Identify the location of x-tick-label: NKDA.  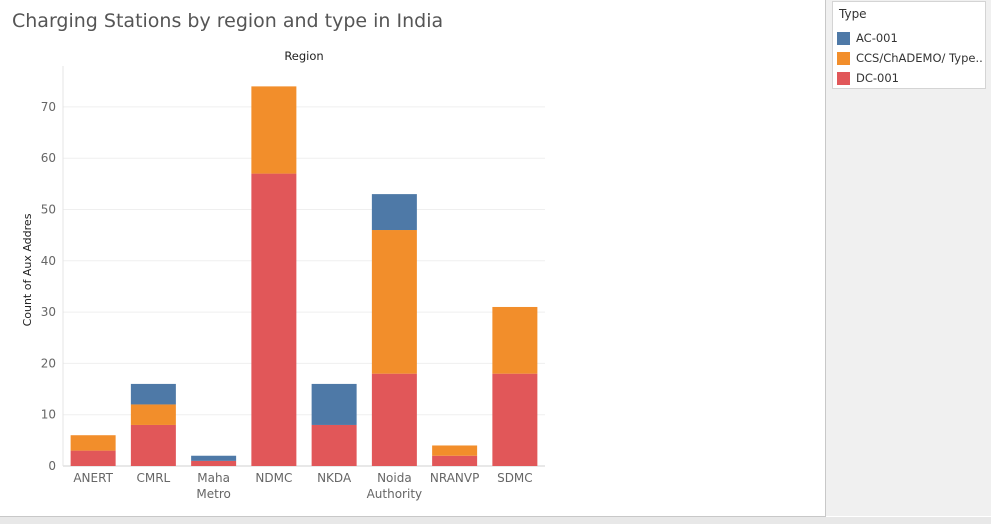
(334, 478).